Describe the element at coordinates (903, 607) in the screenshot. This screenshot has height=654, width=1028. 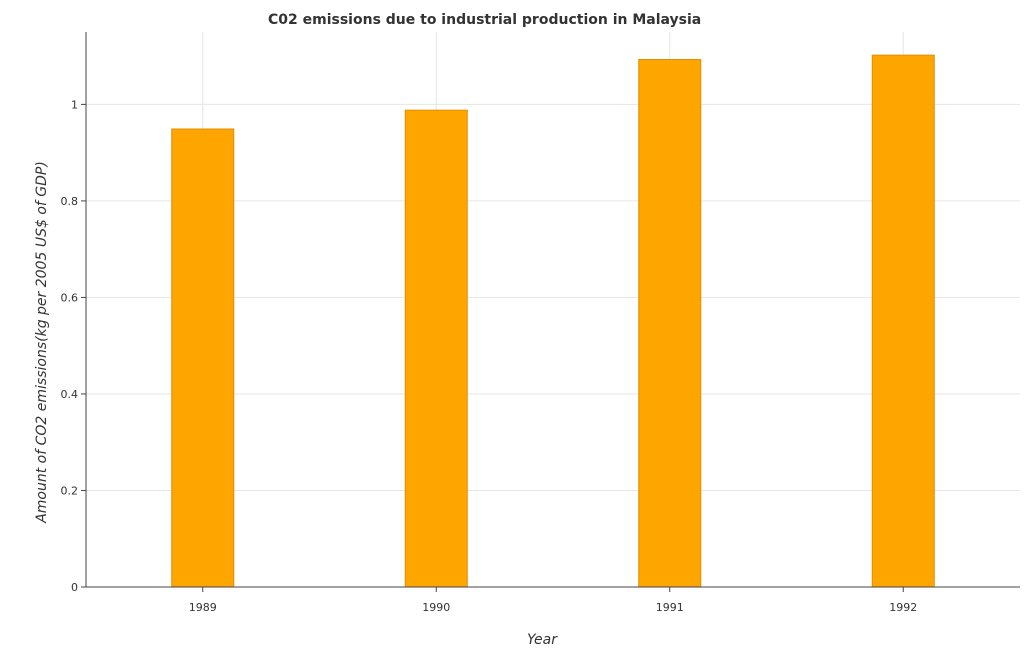
I see `x-tick-label: 1992` at that location.